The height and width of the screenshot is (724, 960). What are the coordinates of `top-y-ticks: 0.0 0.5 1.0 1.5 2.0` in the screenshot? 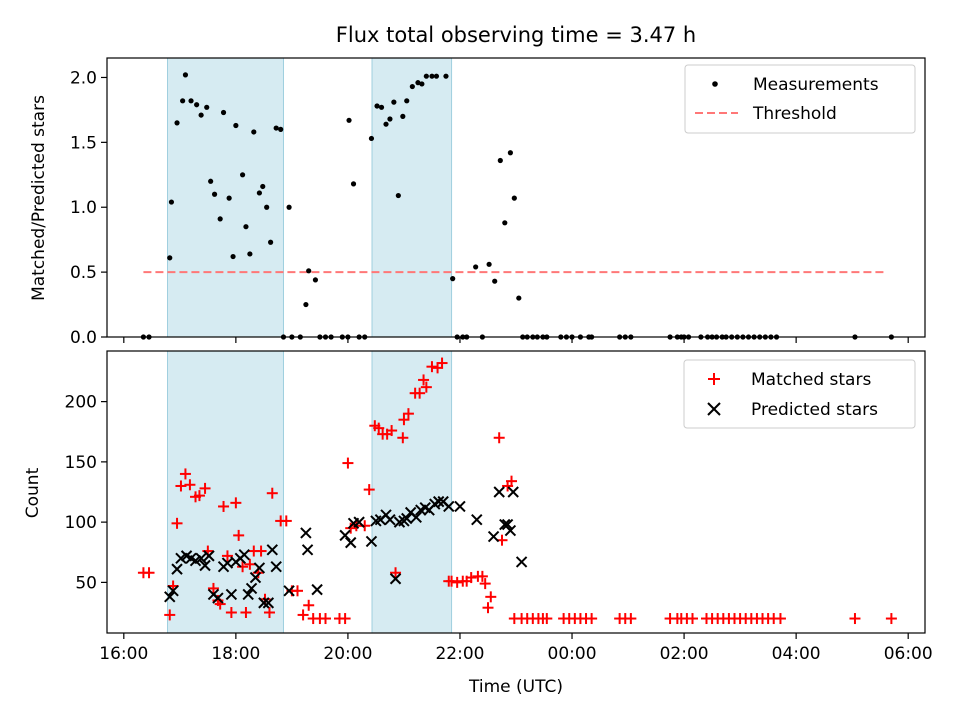 It's located at (88, 208).